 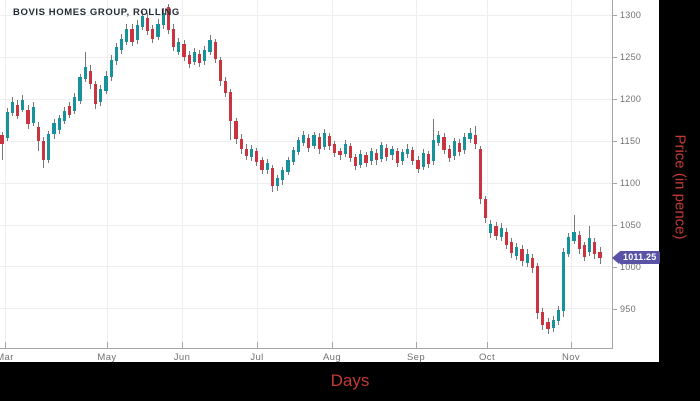 I want to click on y-tick-label: 1250, so click(x=631, y=57).